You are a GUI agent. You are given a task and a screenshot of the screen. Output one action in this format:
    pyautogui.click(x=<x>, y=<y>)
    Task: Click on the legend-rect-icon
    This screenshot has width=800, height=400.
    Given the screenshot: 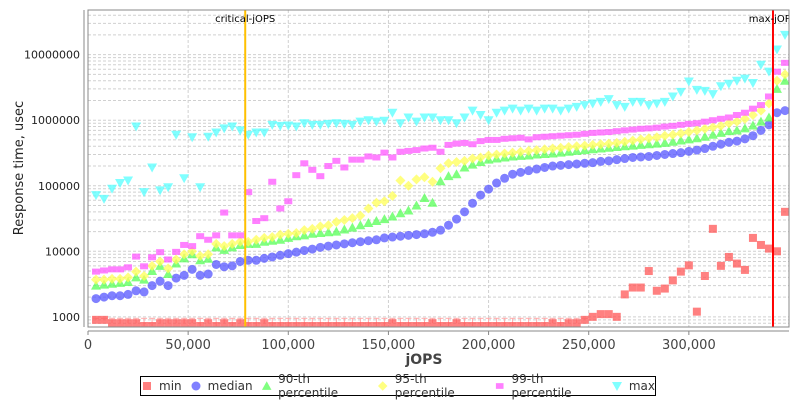 What is the action you would take?
    pyautogui.click(x=500, y=386)
    